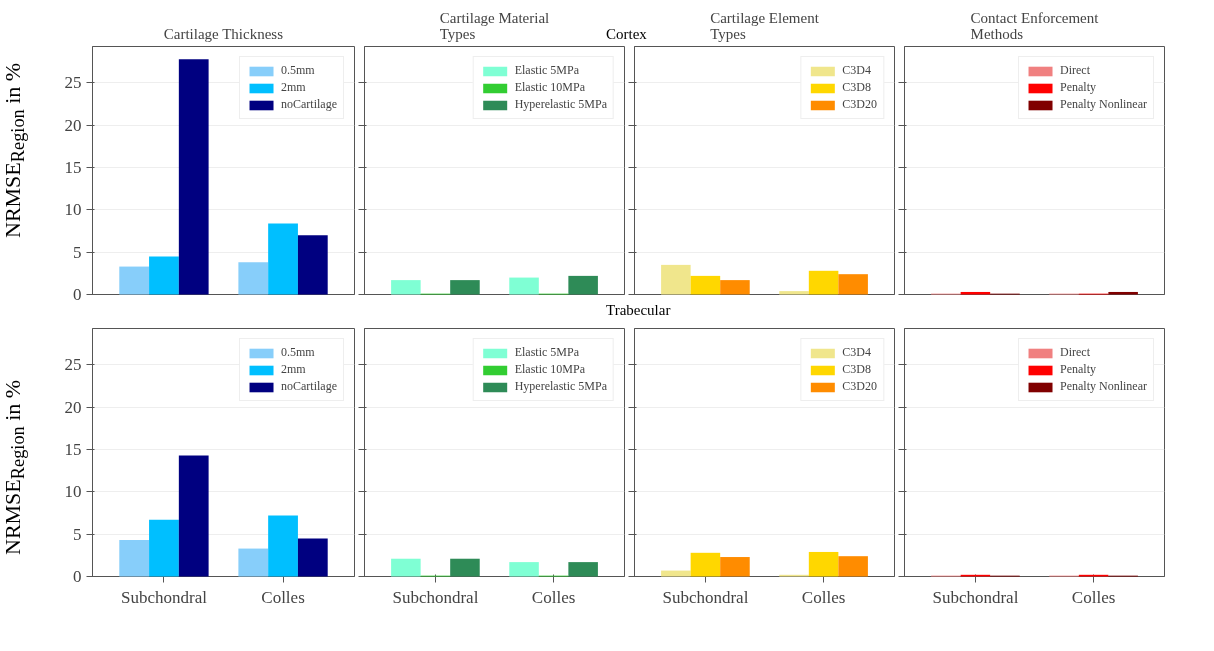 The height and width of the screenshot is (651, 1214). What do you see at coordinates (494, 25) in the screenshot?
I see `chart-title: Cartilage Material Types` at bounding box center [494, 25].